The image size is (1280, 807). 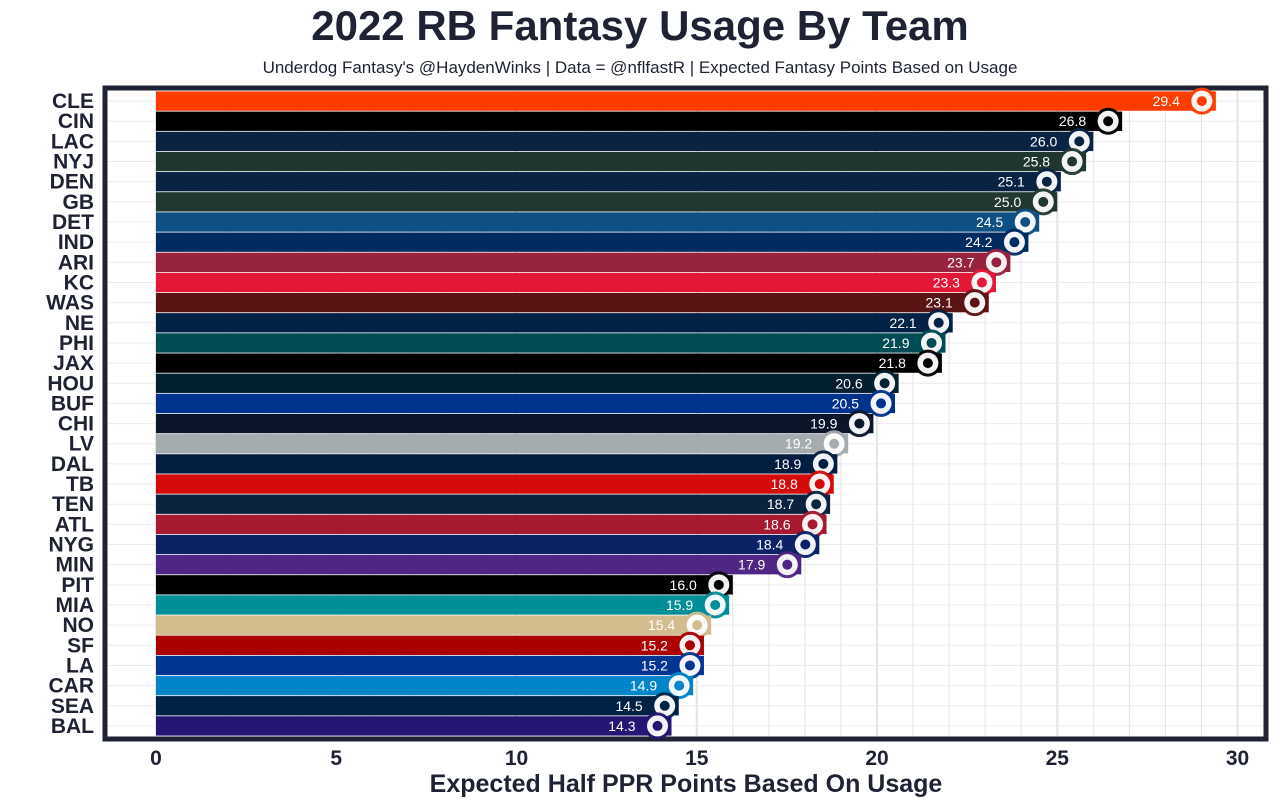 I want to click on bar-value-label: 20.6, so click(x=848, y=383).